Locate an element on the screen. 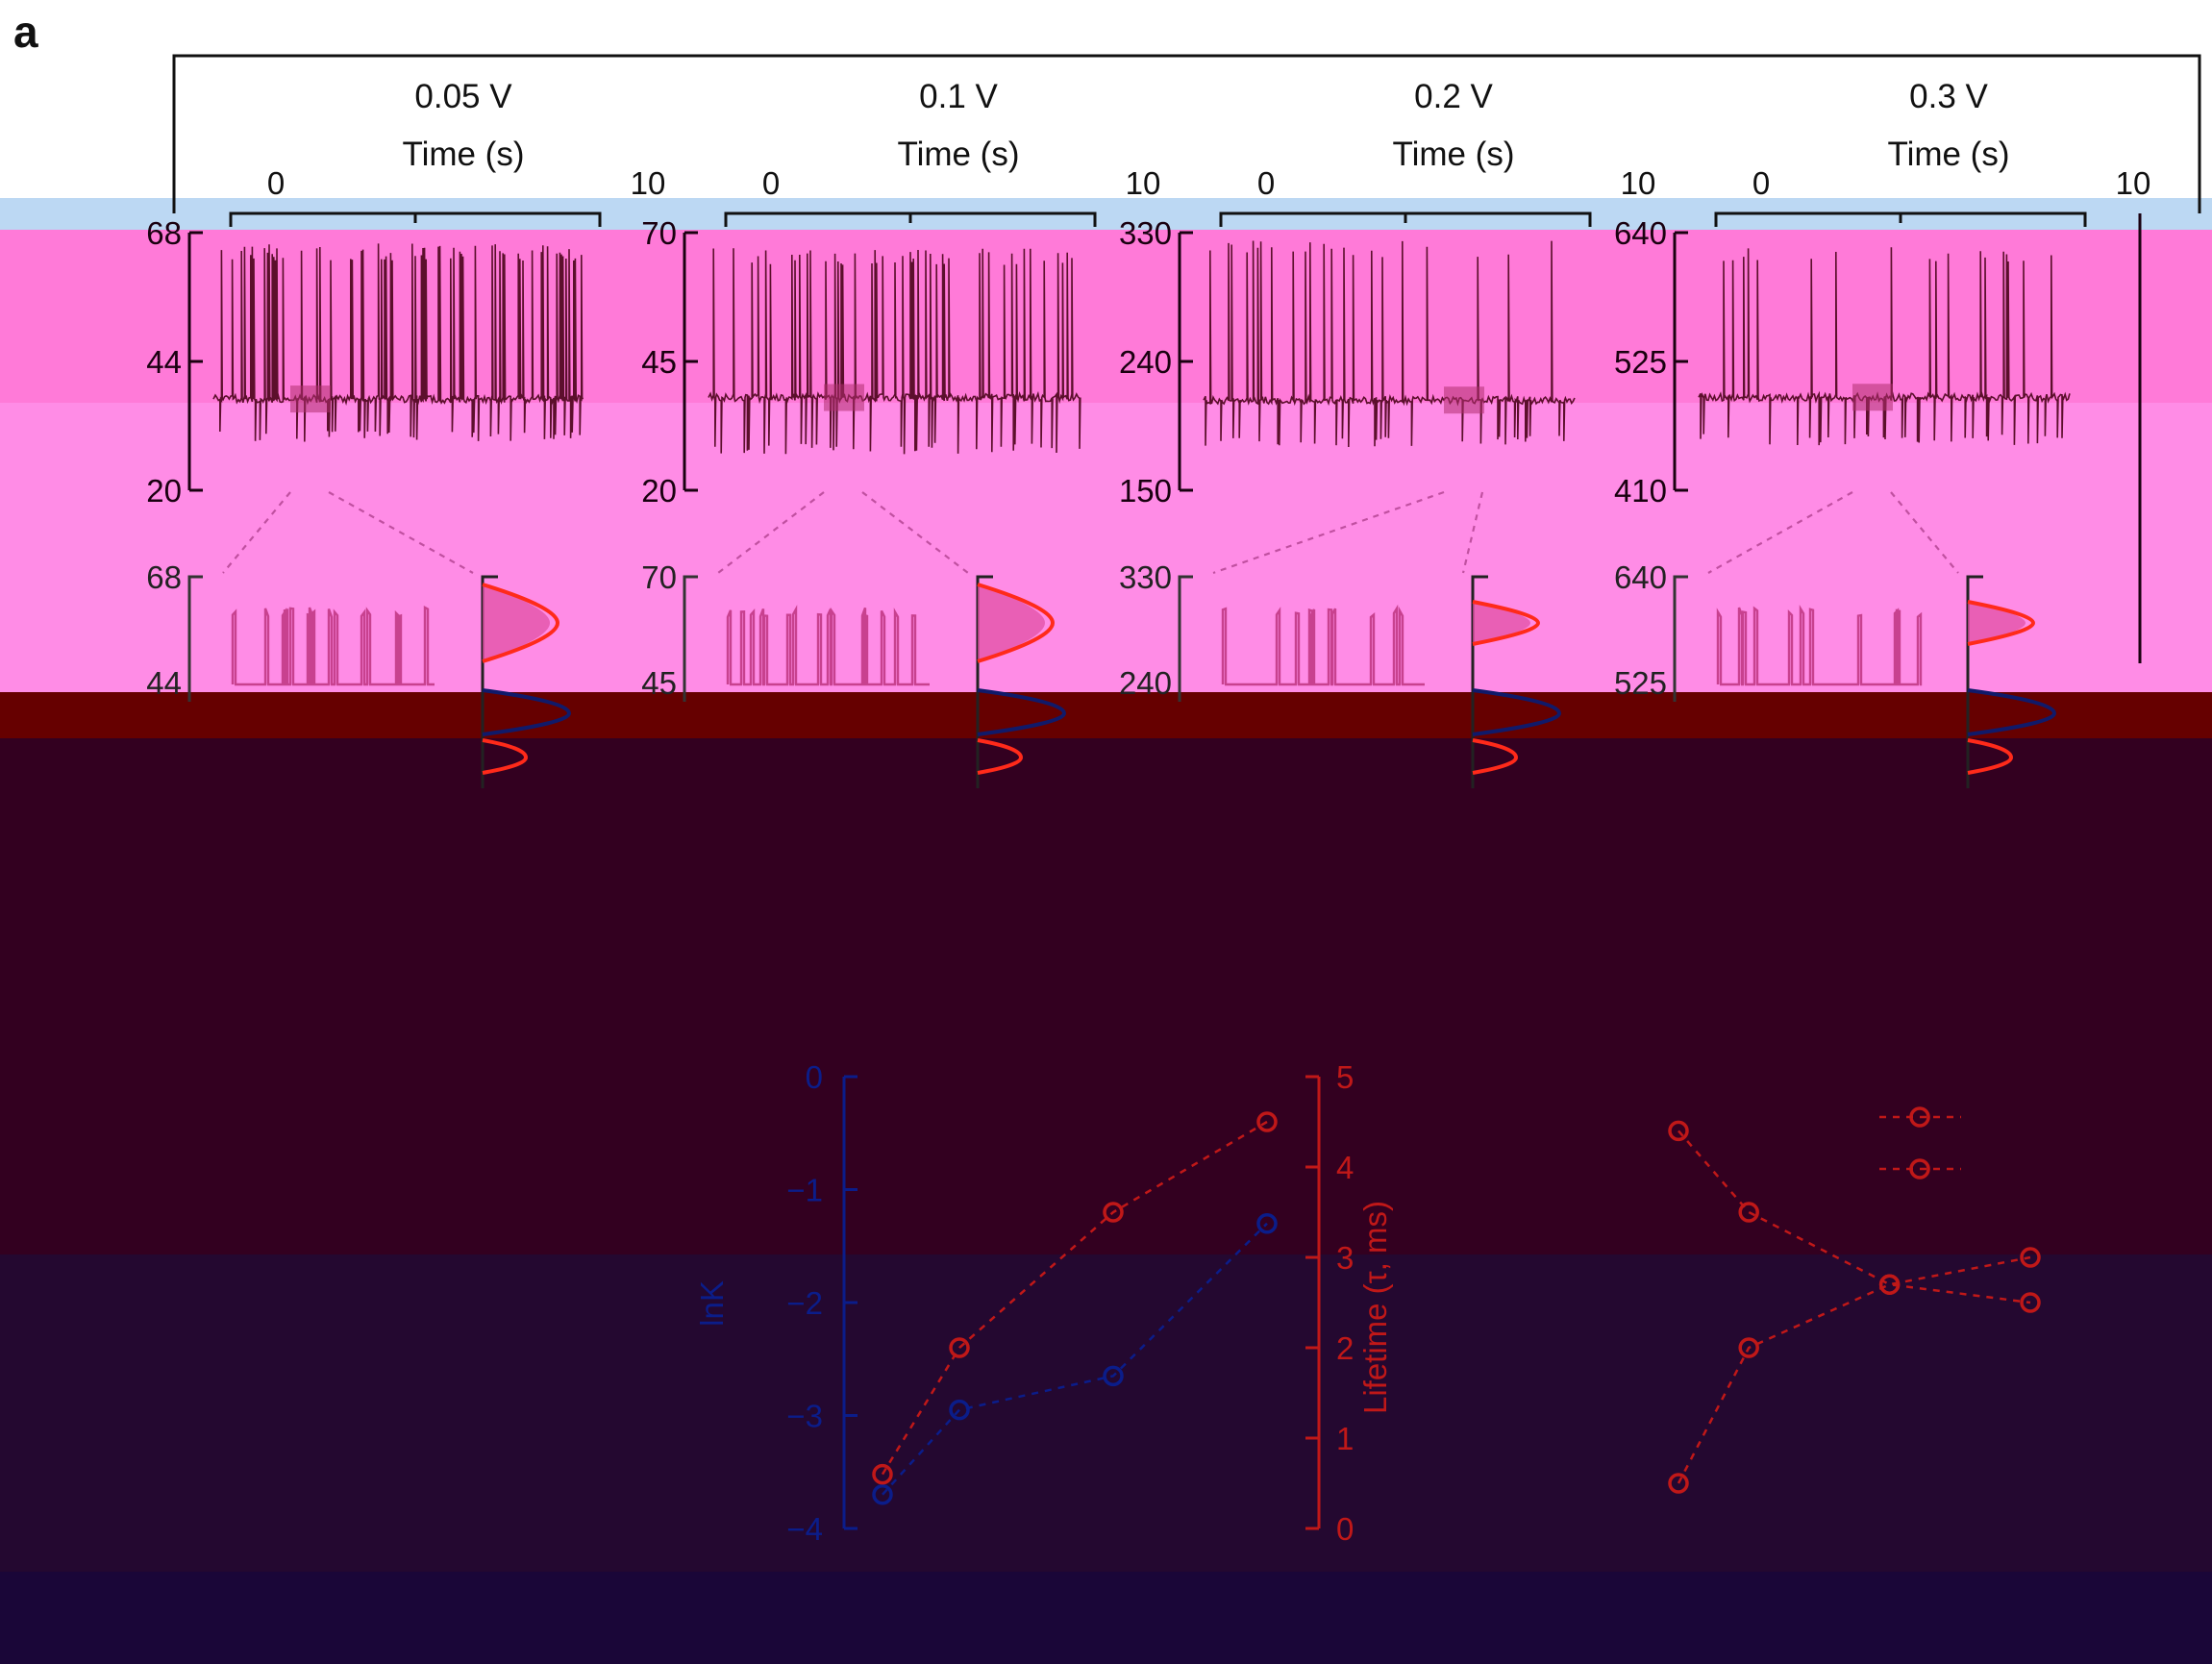 The width and height of the screenshot is (2212, 1664). lifetime-tick-label: 1 is located at coordinates (1345, 1438).